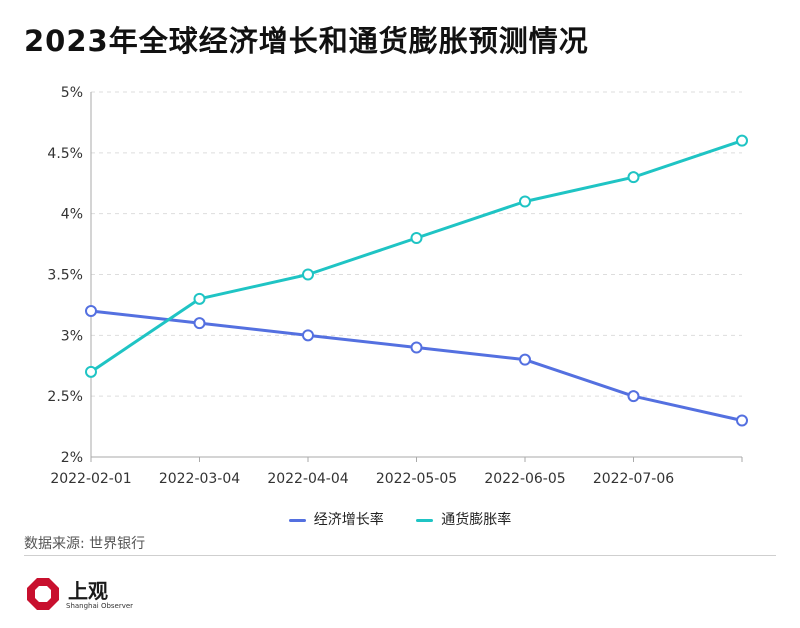 This screenshot has height=628, width=800. What do you see at coordinates (297, 520) in the screenshot?
I see `legend-swatch-growth` at bounding box center [297, 520].